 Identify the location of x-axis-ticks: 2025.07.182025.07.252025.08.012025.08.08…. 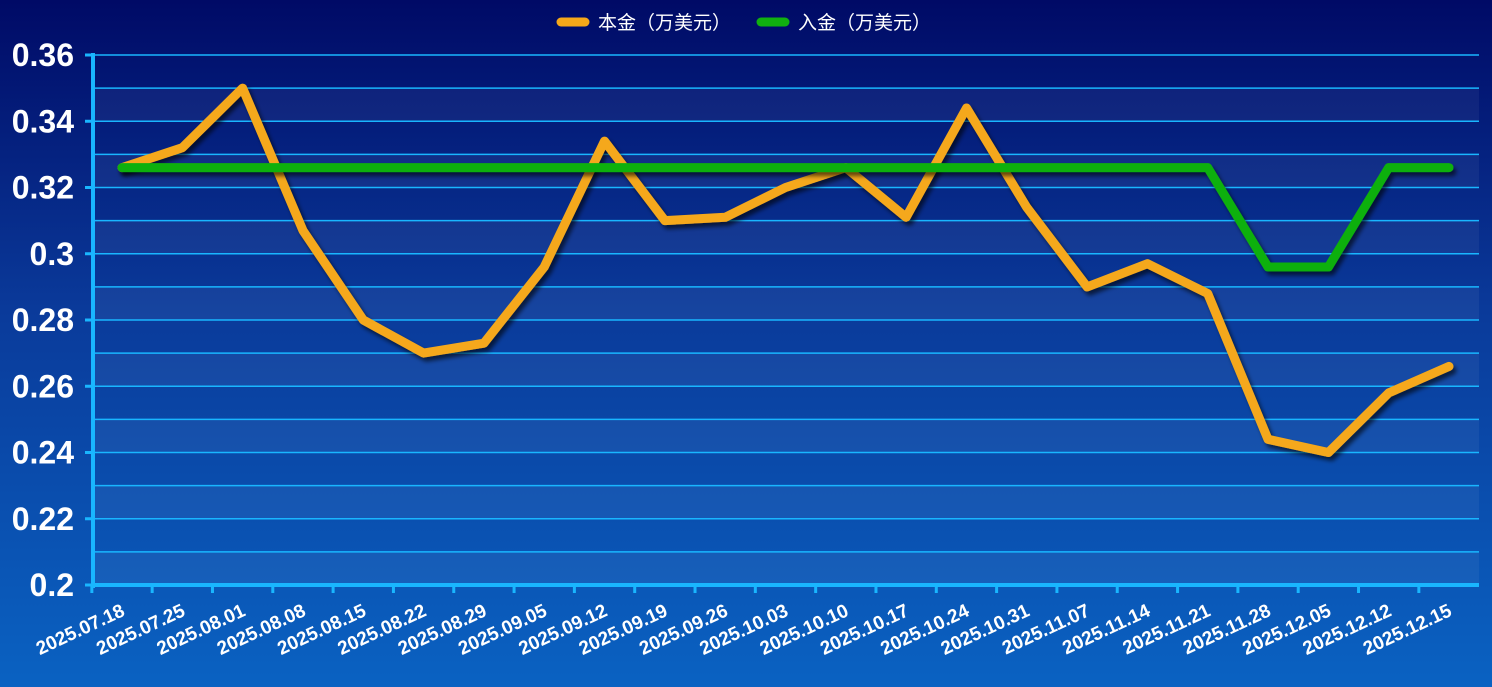
(744, 622).